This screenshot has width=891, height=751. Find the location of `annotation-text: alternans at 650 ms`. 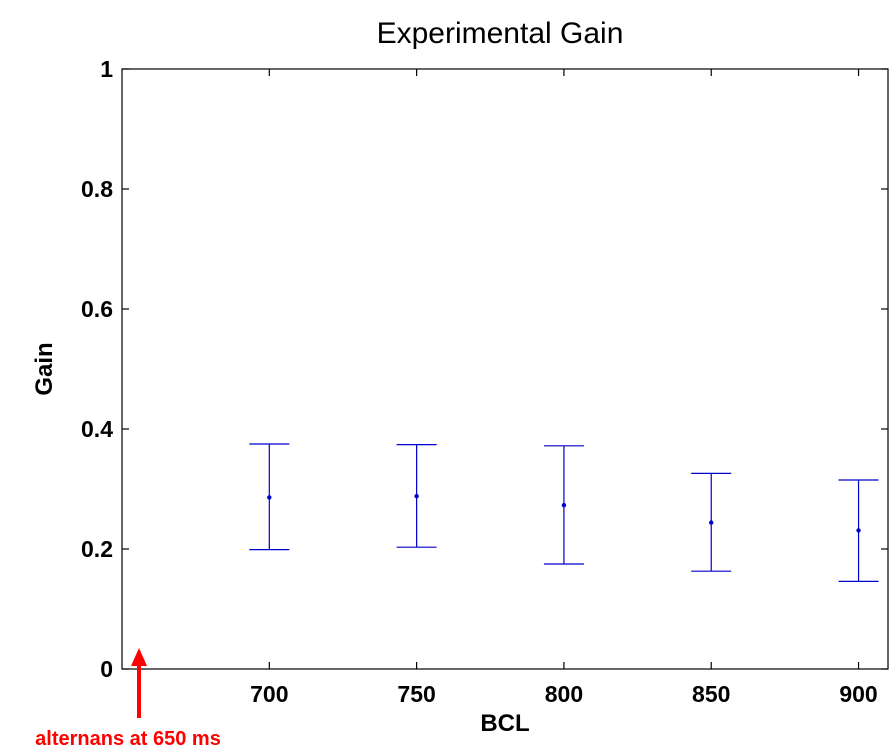

annotation-text: alternans at 650 ms is located at coordinates (128, 739).